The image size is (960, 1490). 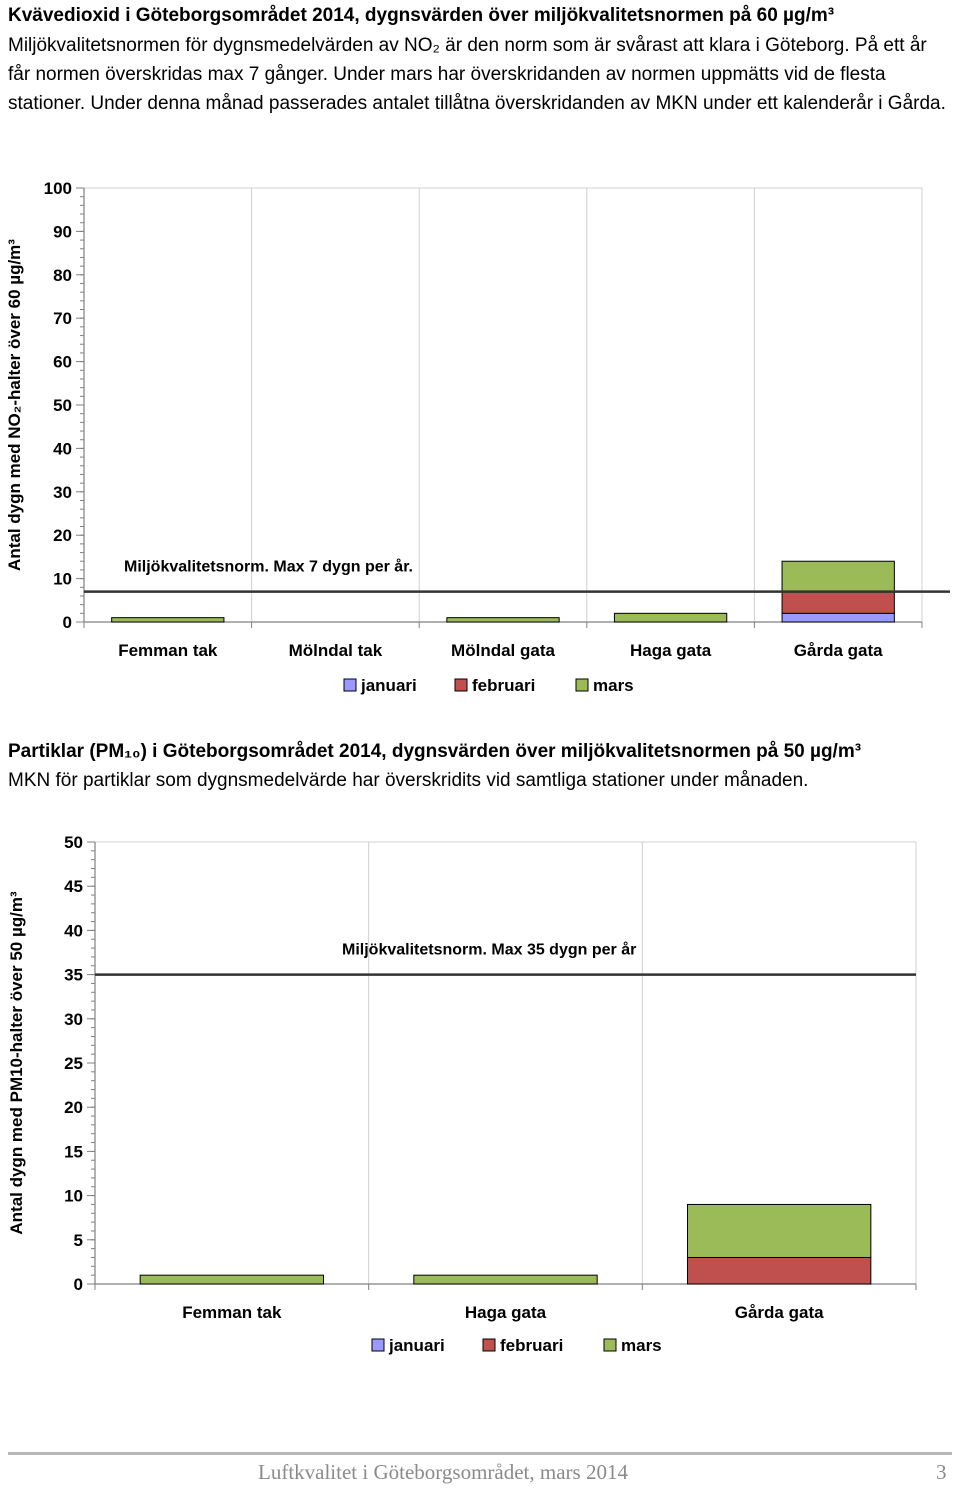 I want to click on y-tick-label: 100, so click(x=58, y=188).